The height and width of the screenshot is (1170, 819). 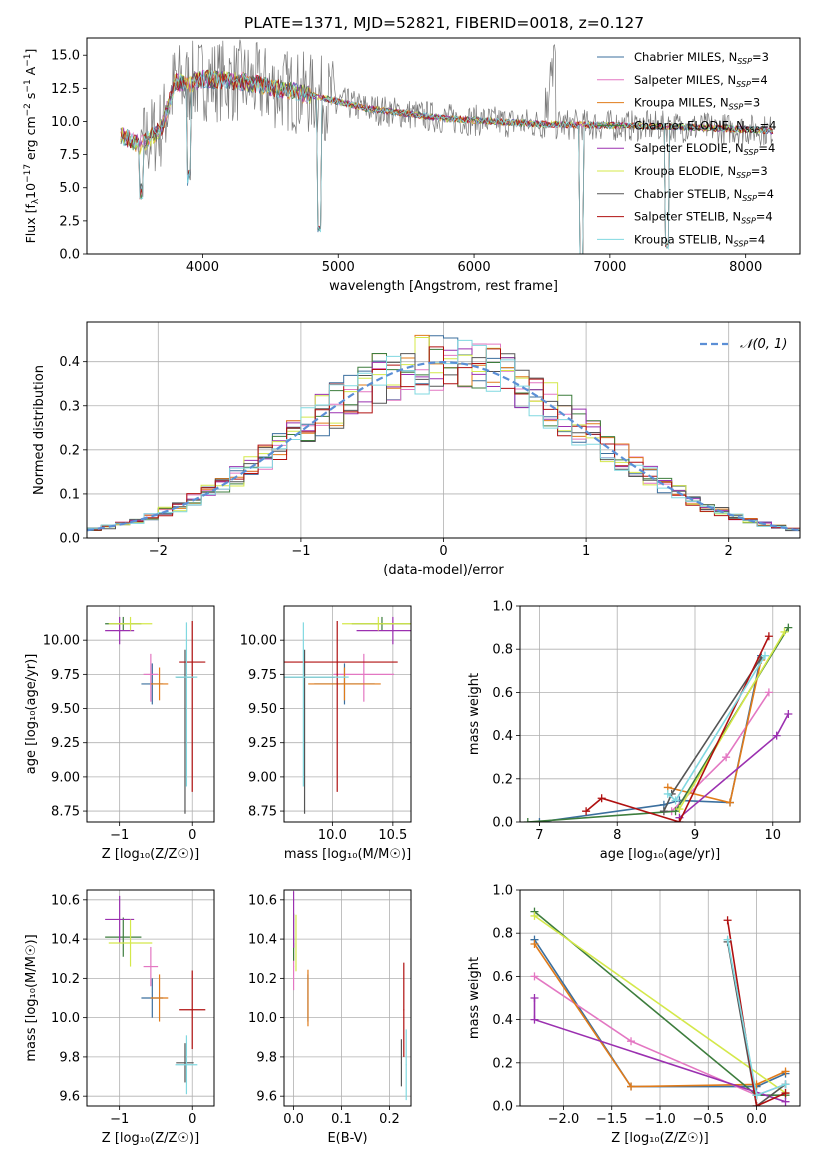 What do you see at coordinates (192, 1119) in the screenshot?
I see `mass-vs-Z-tick-label-x: 0` at bounding box center [192, 1119].